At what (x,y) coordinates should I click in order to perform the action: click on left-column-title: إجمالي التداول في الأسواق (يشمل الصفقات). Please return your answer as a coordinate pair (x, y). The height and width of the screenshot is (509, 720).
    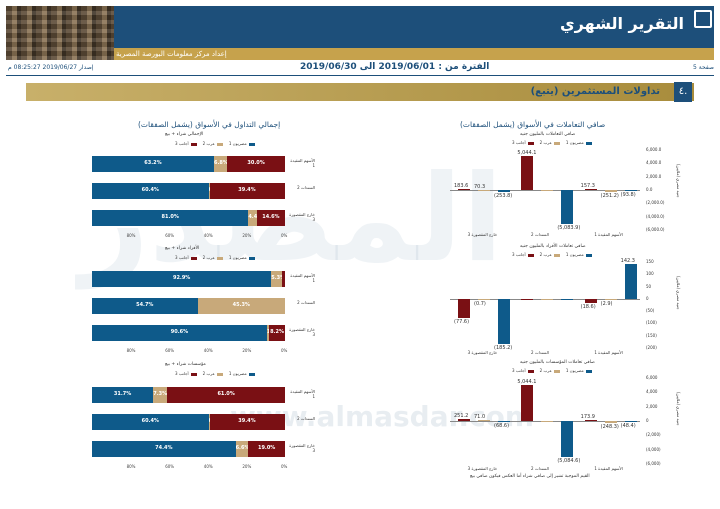
    Looking at the image, I should click on (209, 124).